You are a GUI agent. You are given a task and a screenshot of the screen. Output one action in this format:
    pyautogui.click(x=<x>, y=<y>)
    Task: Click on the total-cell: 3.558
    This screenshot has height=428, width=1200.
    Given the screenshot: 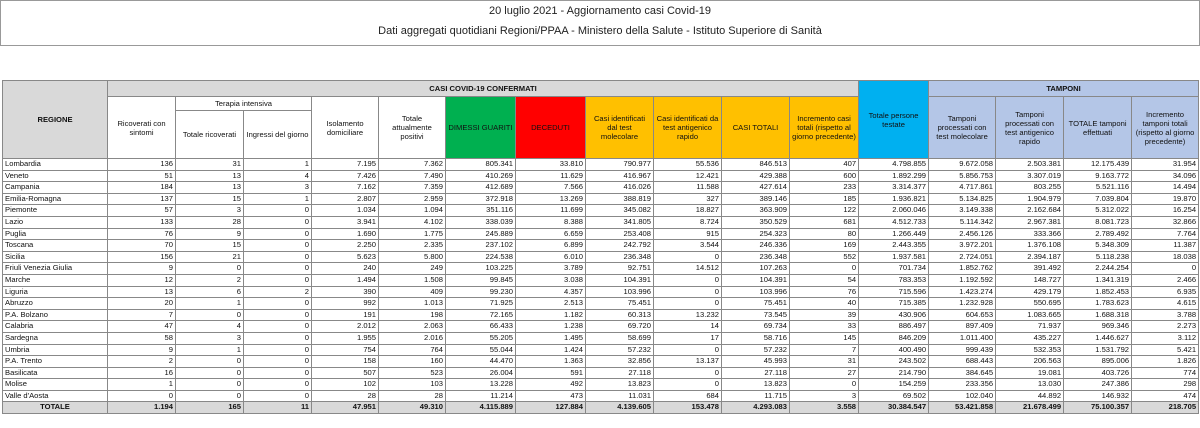 What is the action you would take?
    pyautogui.click(x=824, y=408)
    